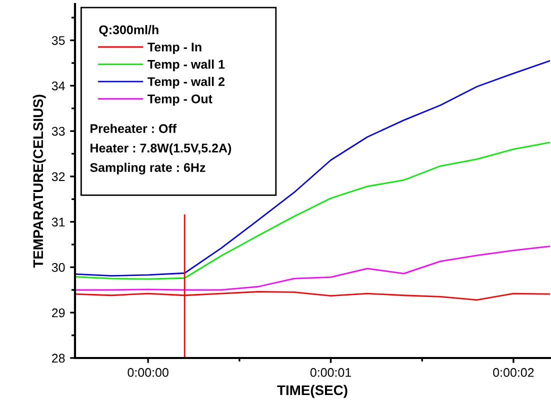 The height and width of the screenshot is (419, 551). Describe the element at coordinates (161, 149) in the screenshot. I see `annotation: Heater : 7.8W(1.5V,5.2A)` at that location.